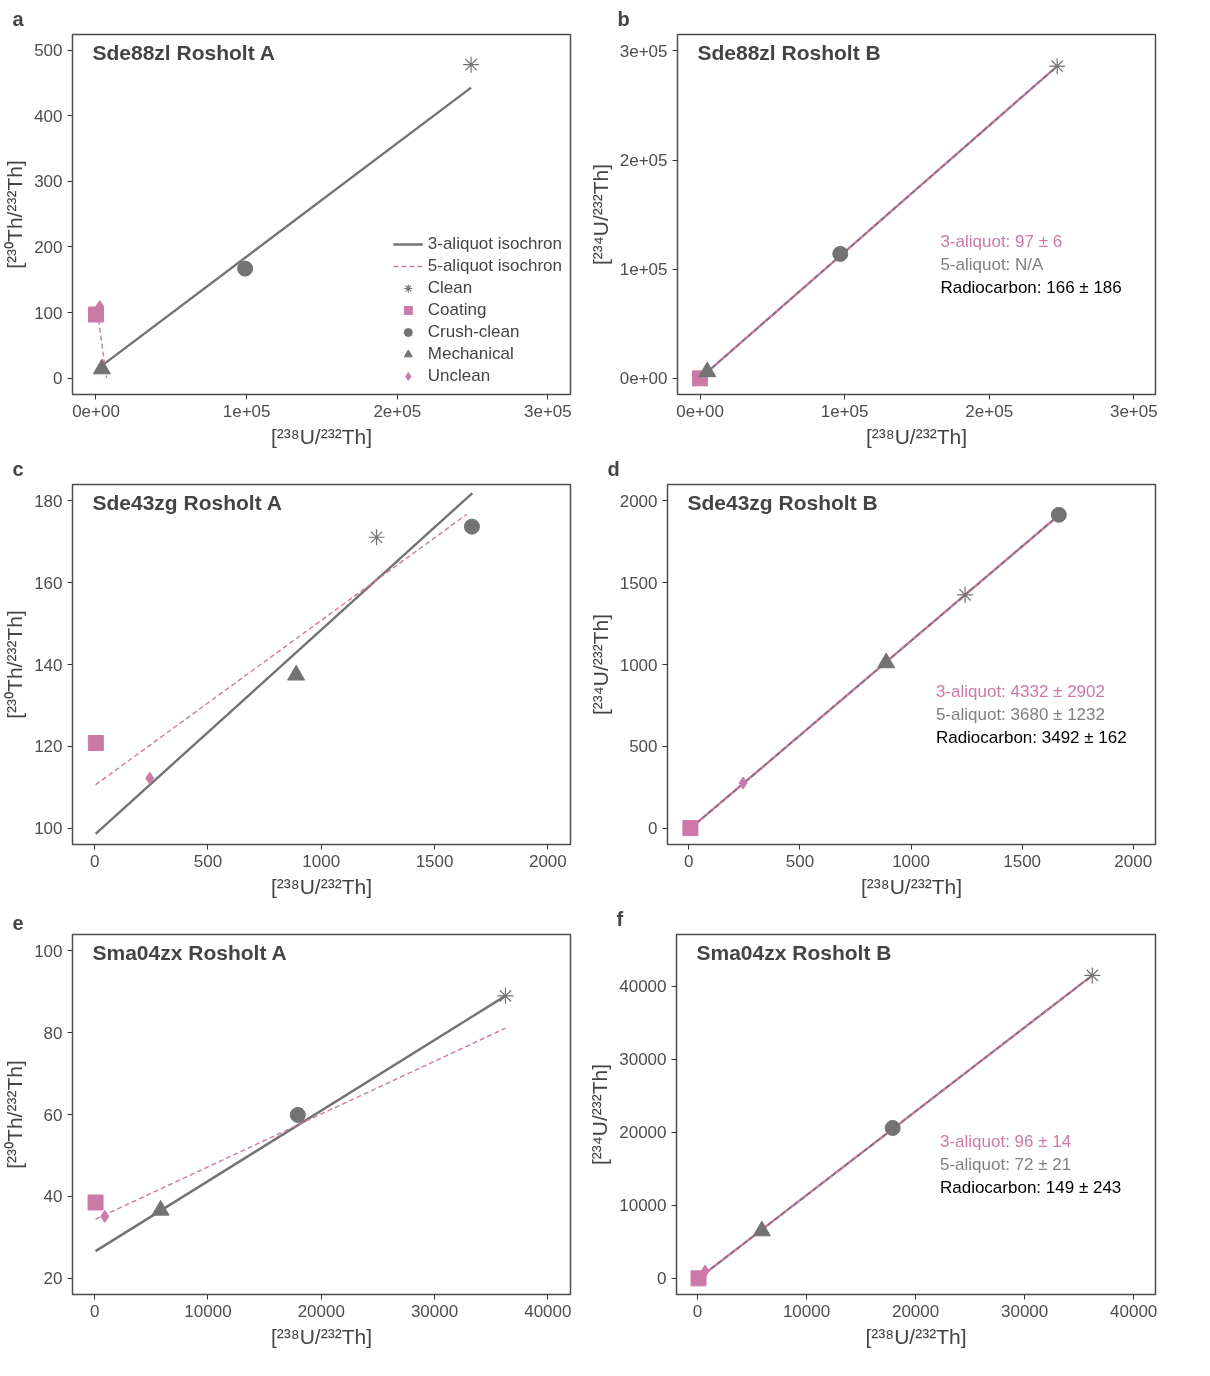 The width and height of the screenshot is (1210, 1376). What do you see at coordinates (1030, 1188) in the screenshot?
I see `annotation: Radiocarbon: 149 ± 243` at bounding box center [1030, 1188].